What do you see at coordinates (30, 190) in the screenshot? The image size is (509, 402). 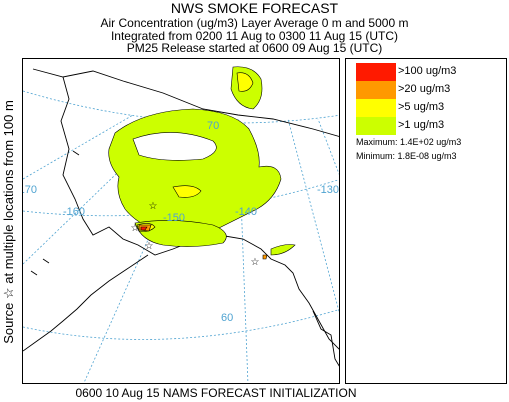 I see `lon-label-170: -170` at bounding box center [30, 190].